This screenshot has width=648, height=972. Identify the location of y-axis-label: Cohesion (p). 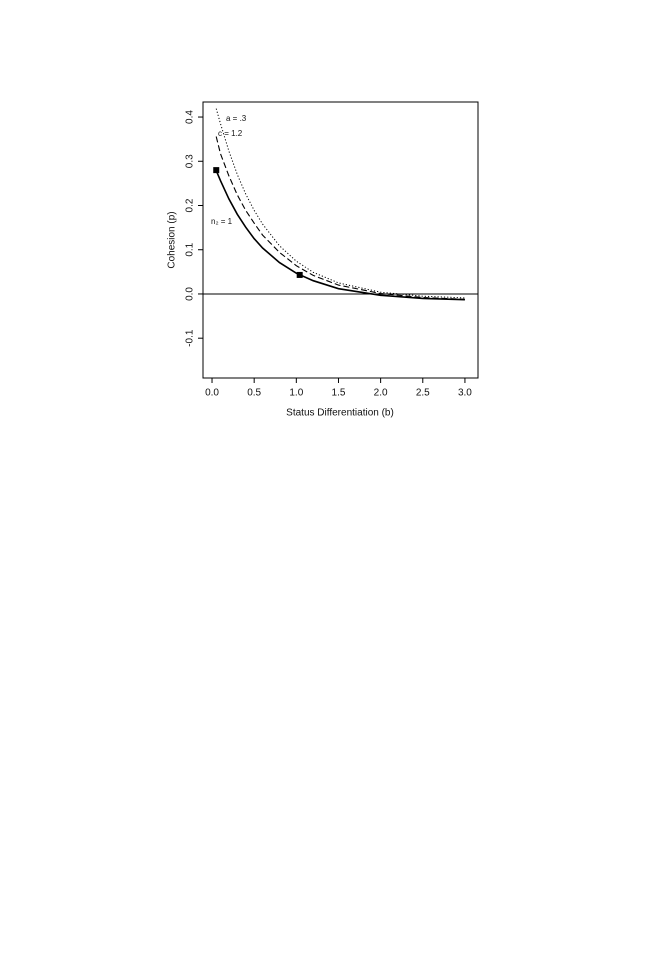
(172, 239).